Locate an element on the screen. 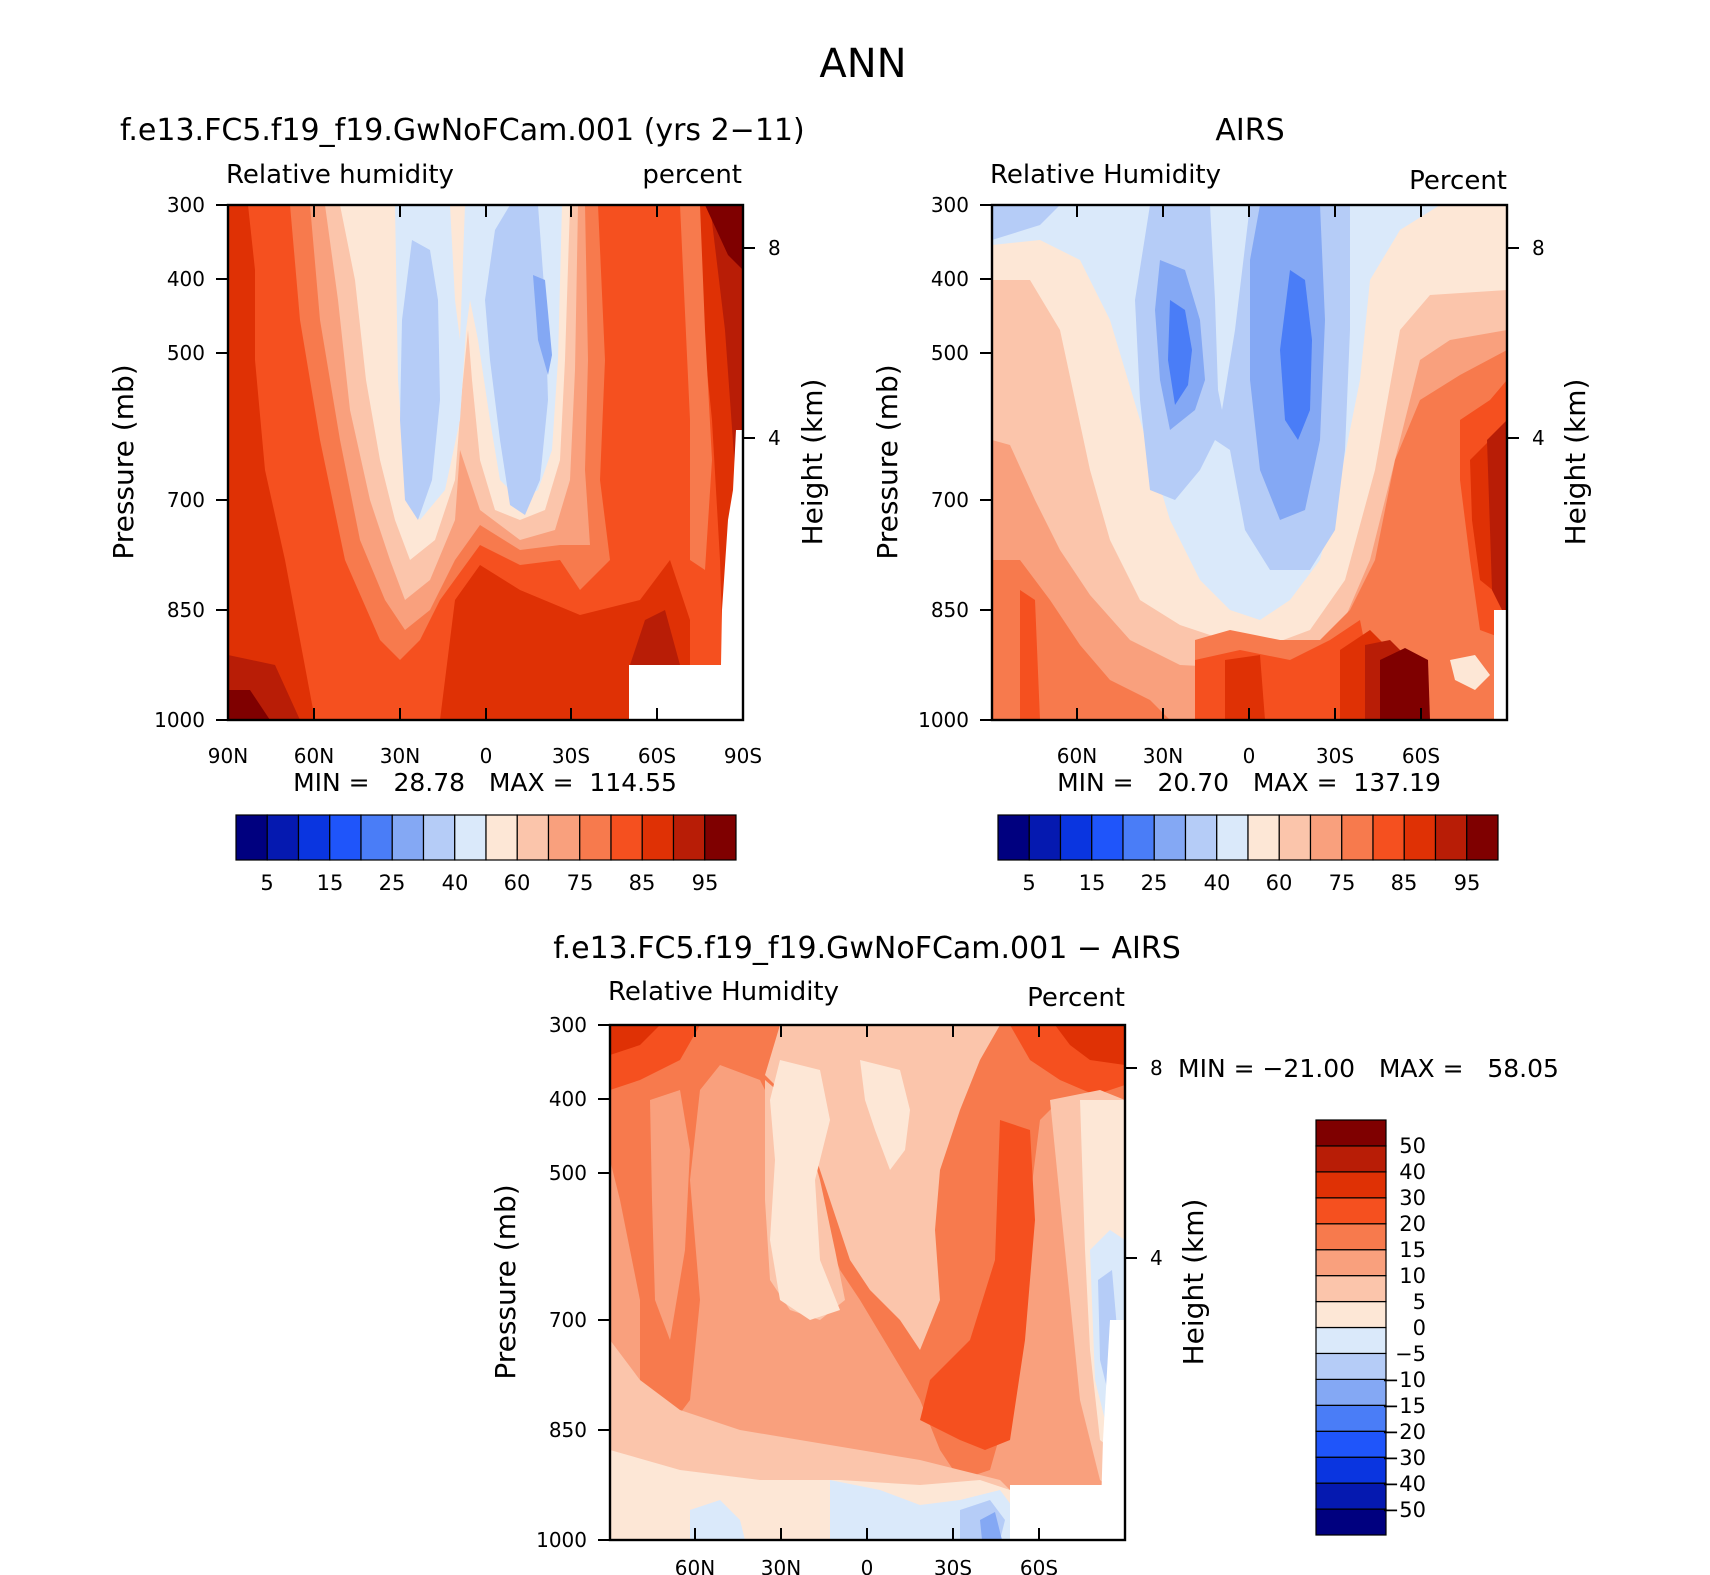  colorbar-boxes is located at coordinates (1248, 837).